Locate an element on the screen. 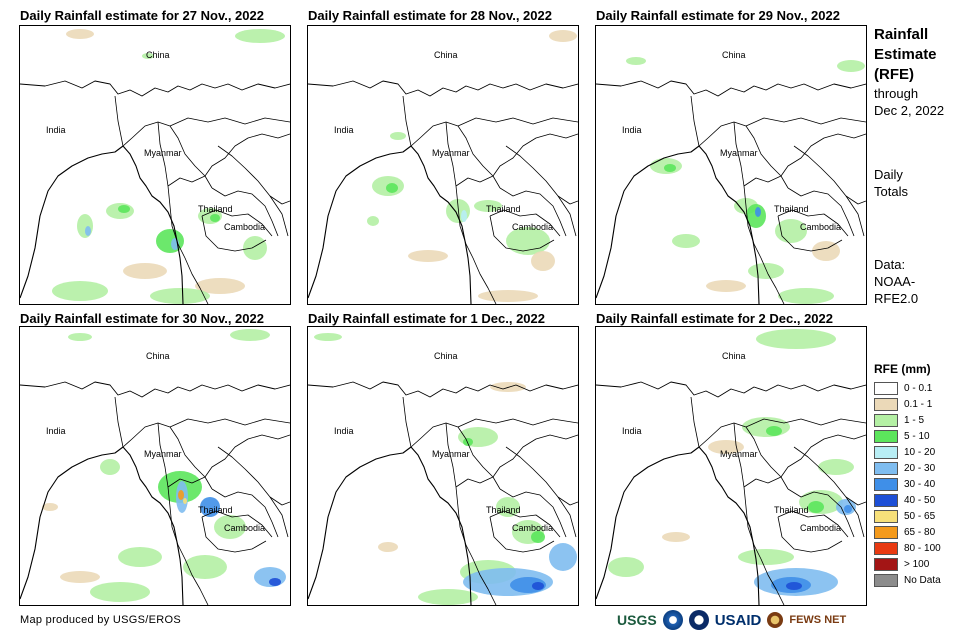 The height and width of the screenshot is (639, 967). legend-item: 30 - 40 is located at coordinates (907, 484).